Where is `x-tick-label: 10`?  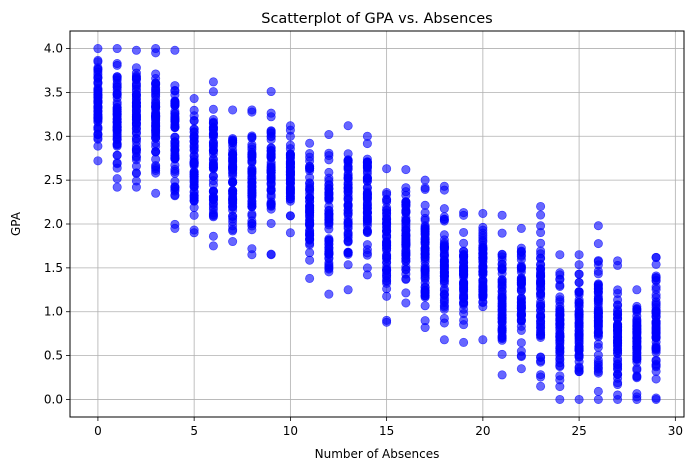 x-tick-label: 10 is located at coordinates (290, 431).